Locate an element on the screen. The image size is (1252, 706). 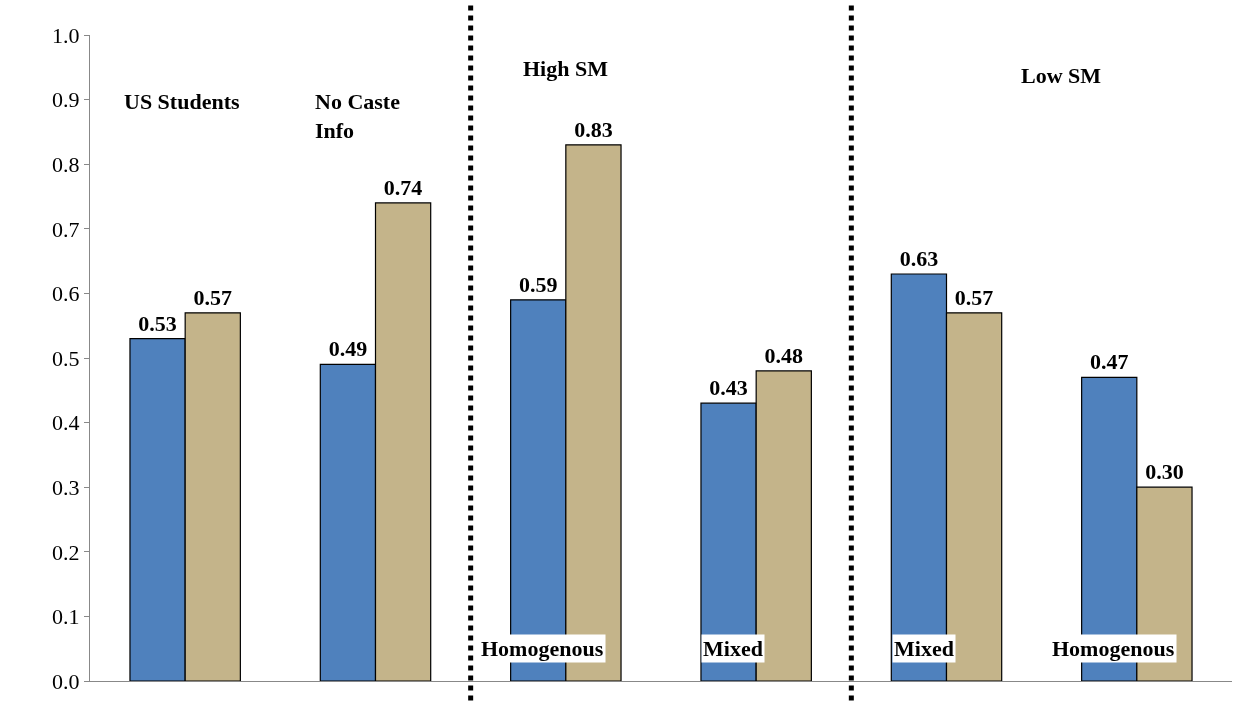
y-tick-label: 0.3 is located at coordinates (66, 487).